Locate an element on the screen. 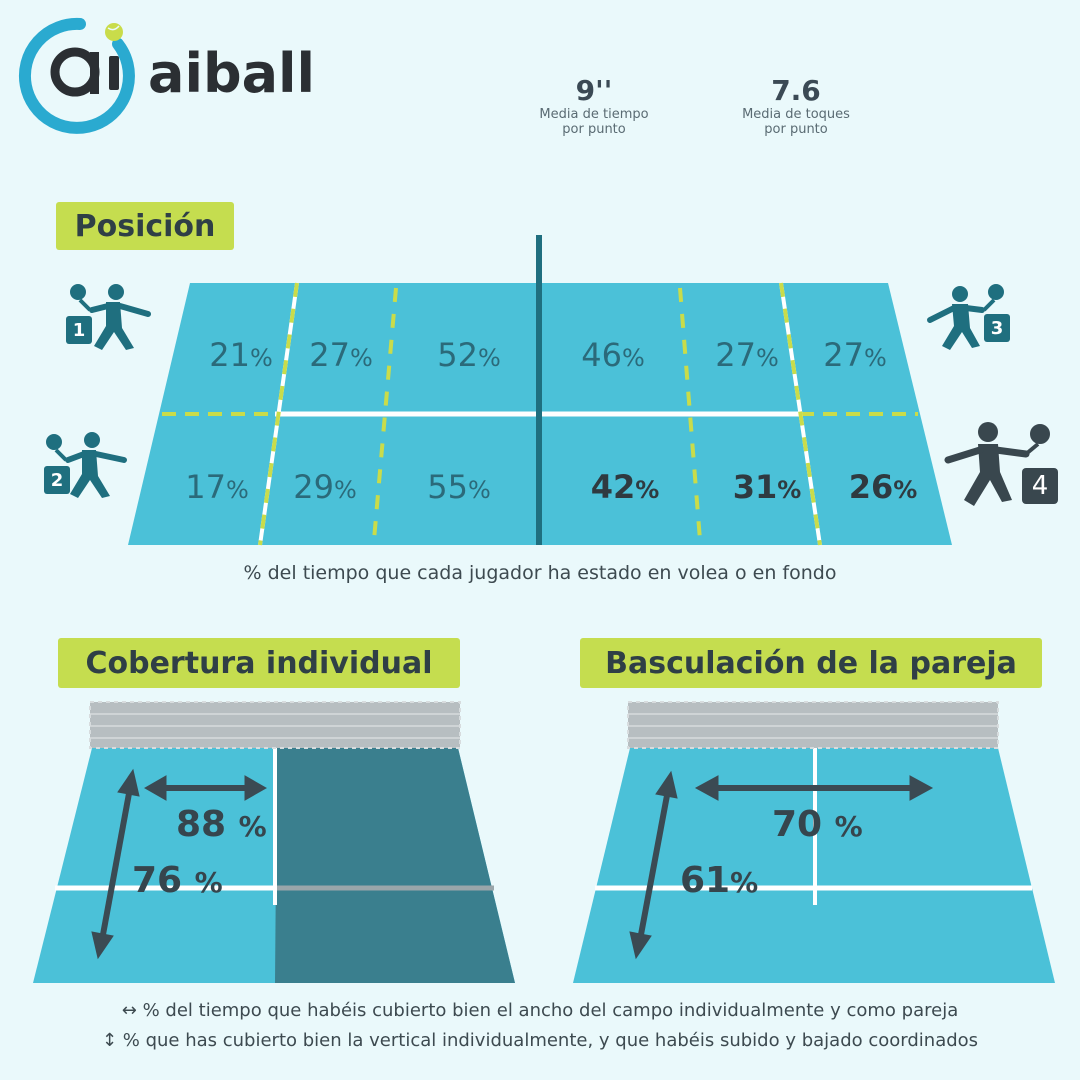 The image size is (1080, 1080). pct-bottom-4: 42% is located at coordinates (625, 487).